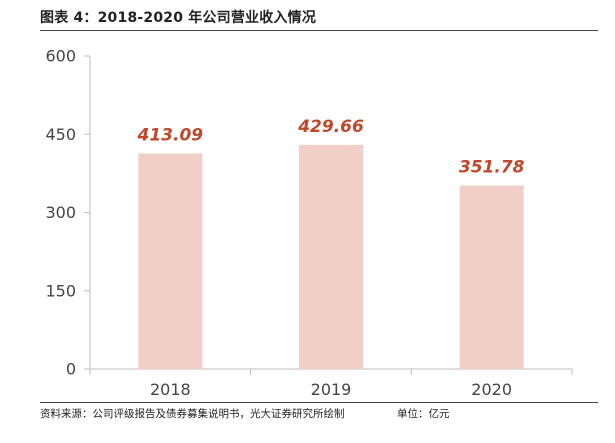  Describe the element at coordinates (491, 389) in the screenshot. I see `x-tick-label-2020: 2020` at that location.